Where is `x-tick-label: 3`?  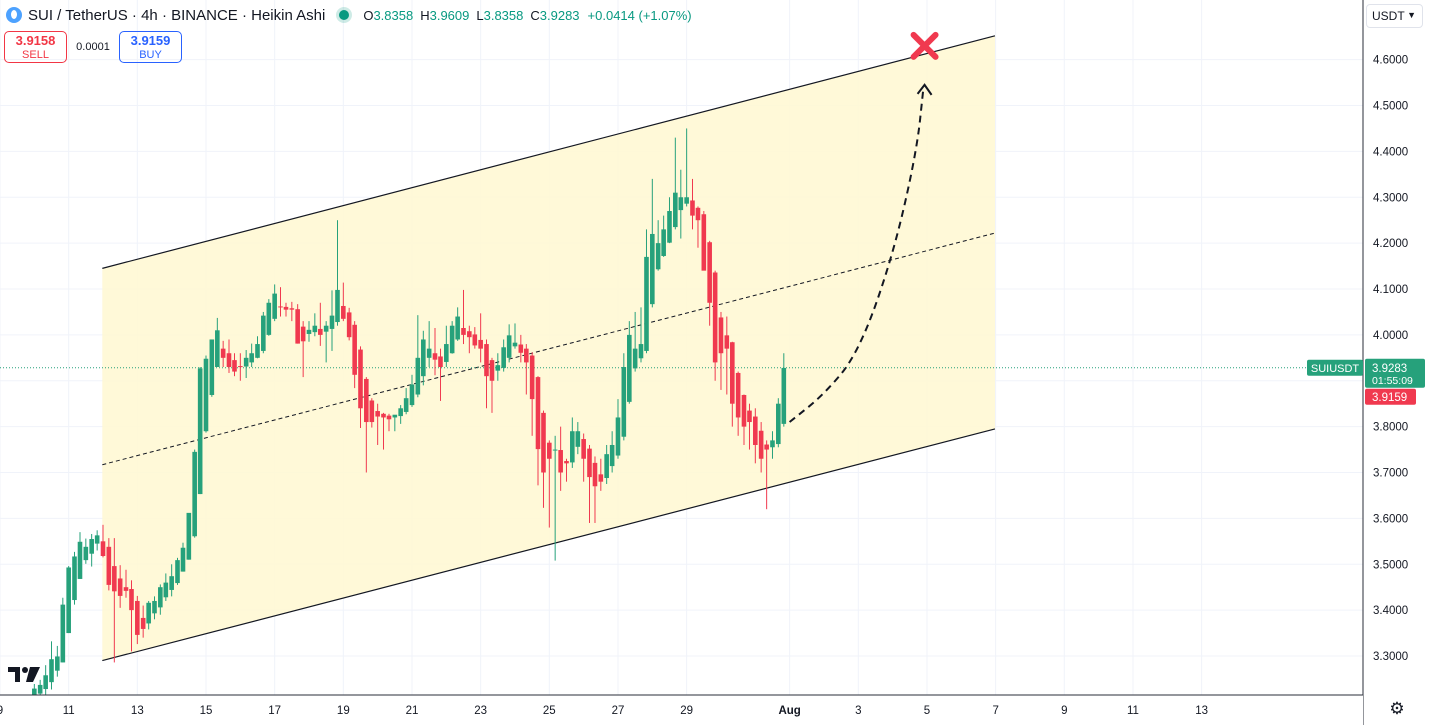
x-tick-label: 3 is located at coordinates (858, 711).